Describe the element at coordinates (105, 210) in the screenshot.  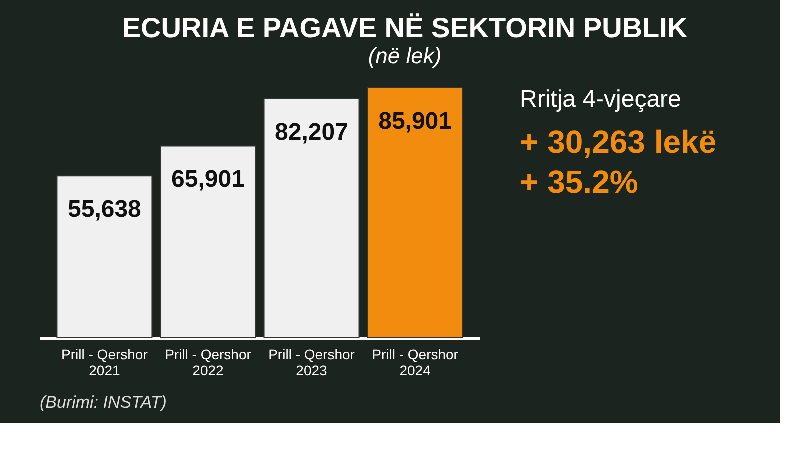
I see `data-label: 55,638` at that location.